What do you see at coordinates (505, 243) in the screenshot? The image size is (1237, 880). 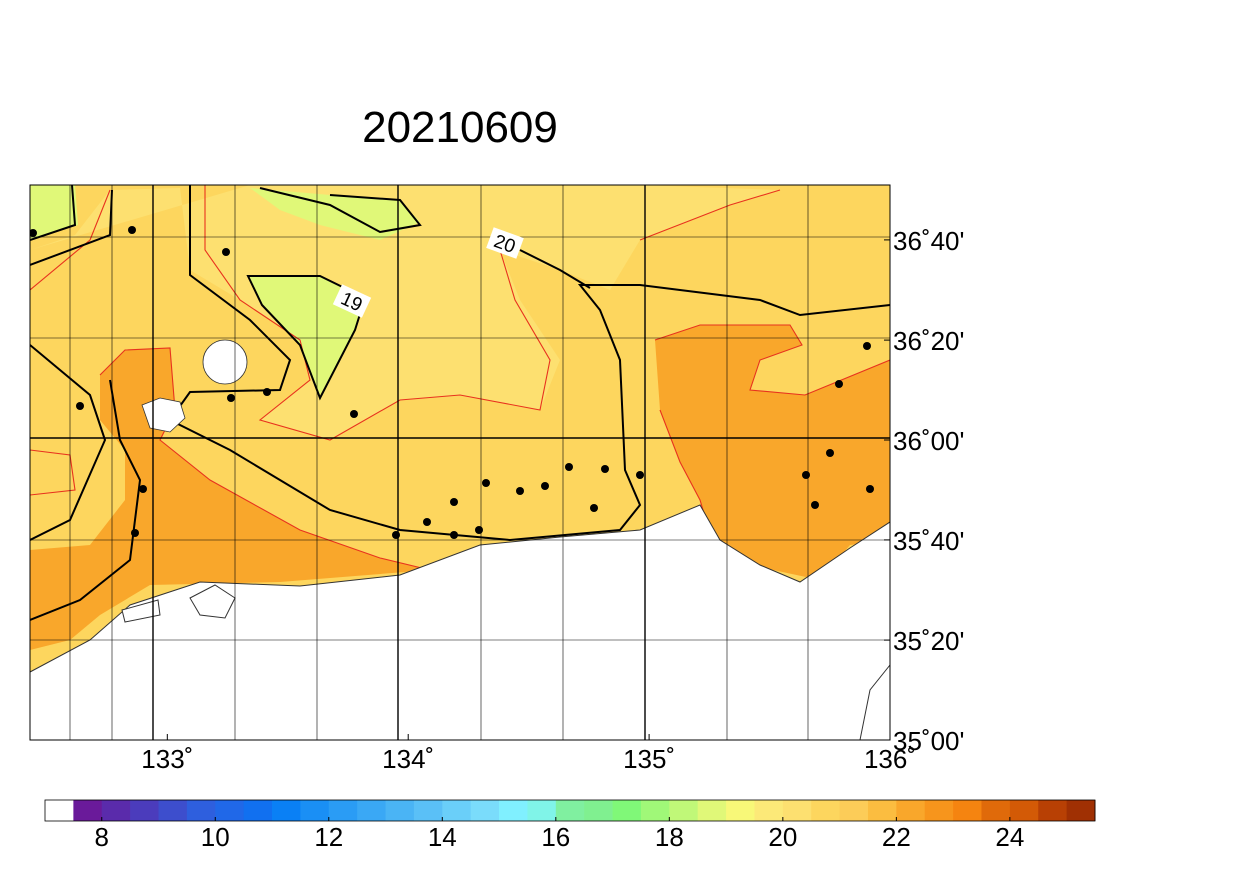 I see `contour-label: 20` at bounding box center [505, 243].